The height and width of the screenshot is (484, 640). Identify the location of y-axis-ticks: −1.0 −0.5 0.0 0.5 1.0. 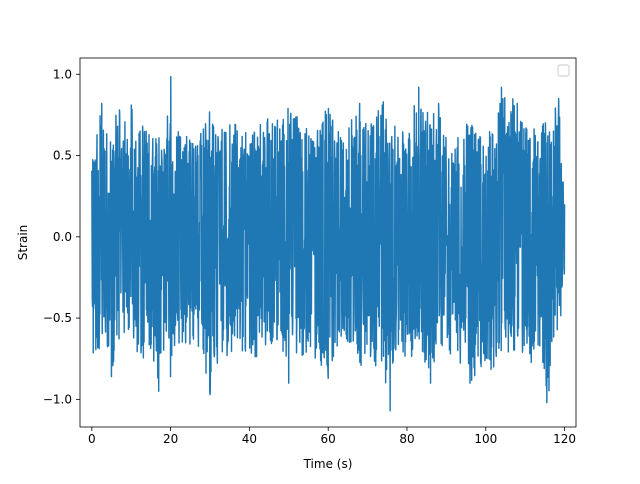
(61, 236).